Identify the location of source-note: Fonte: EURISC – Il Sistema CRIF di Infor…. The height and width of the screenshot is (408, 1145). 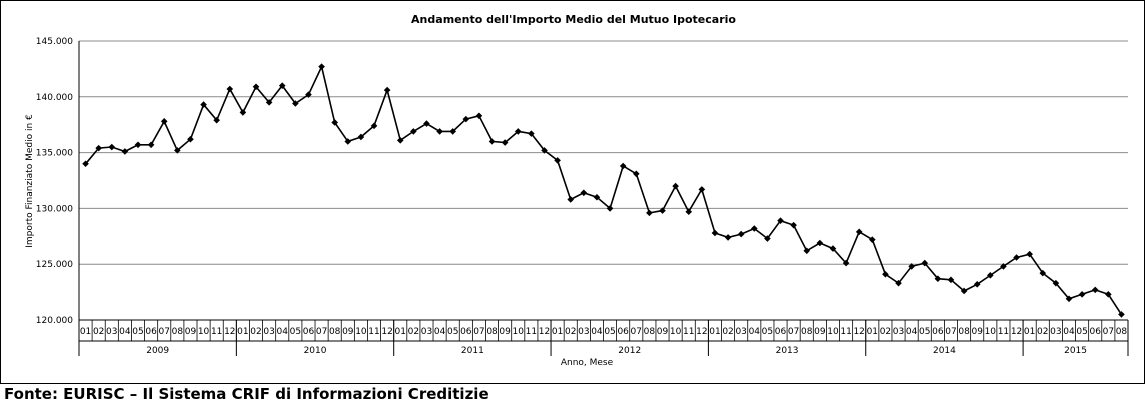
(246, 394).